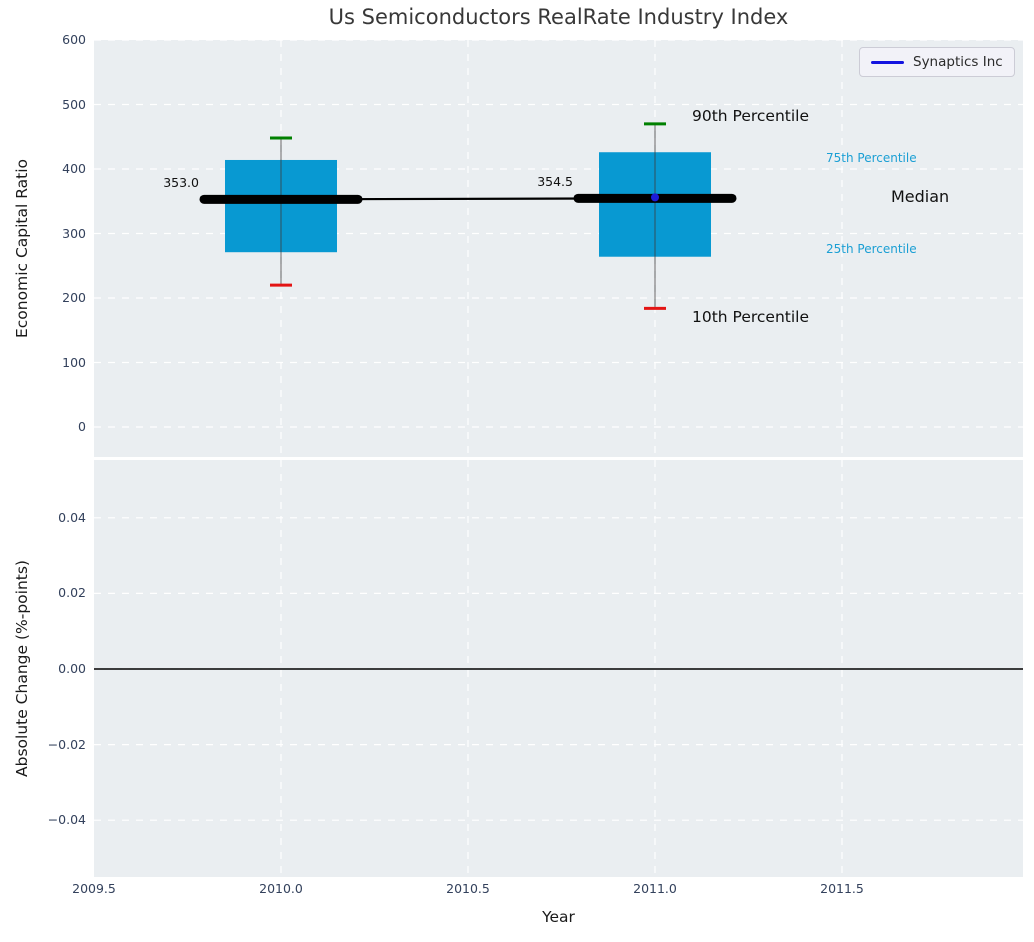 Image resolution: width=1034 pixels, height=942 pixels. What do you see at coordinates (181, 183) in the screenshot?
I see `median-value-label: 353.0` at bounding box center [181, 183].